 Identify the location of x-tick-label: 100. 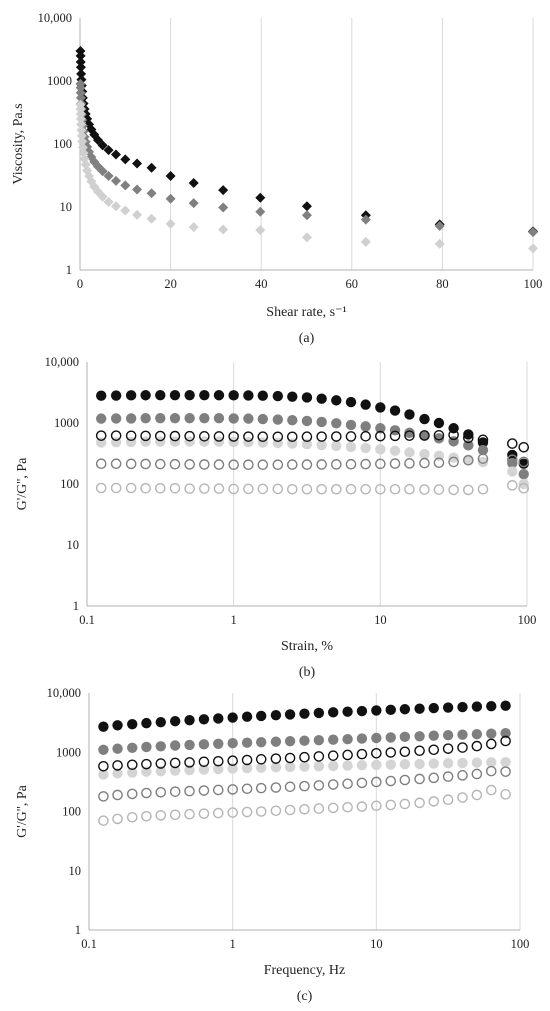
(520, 944).